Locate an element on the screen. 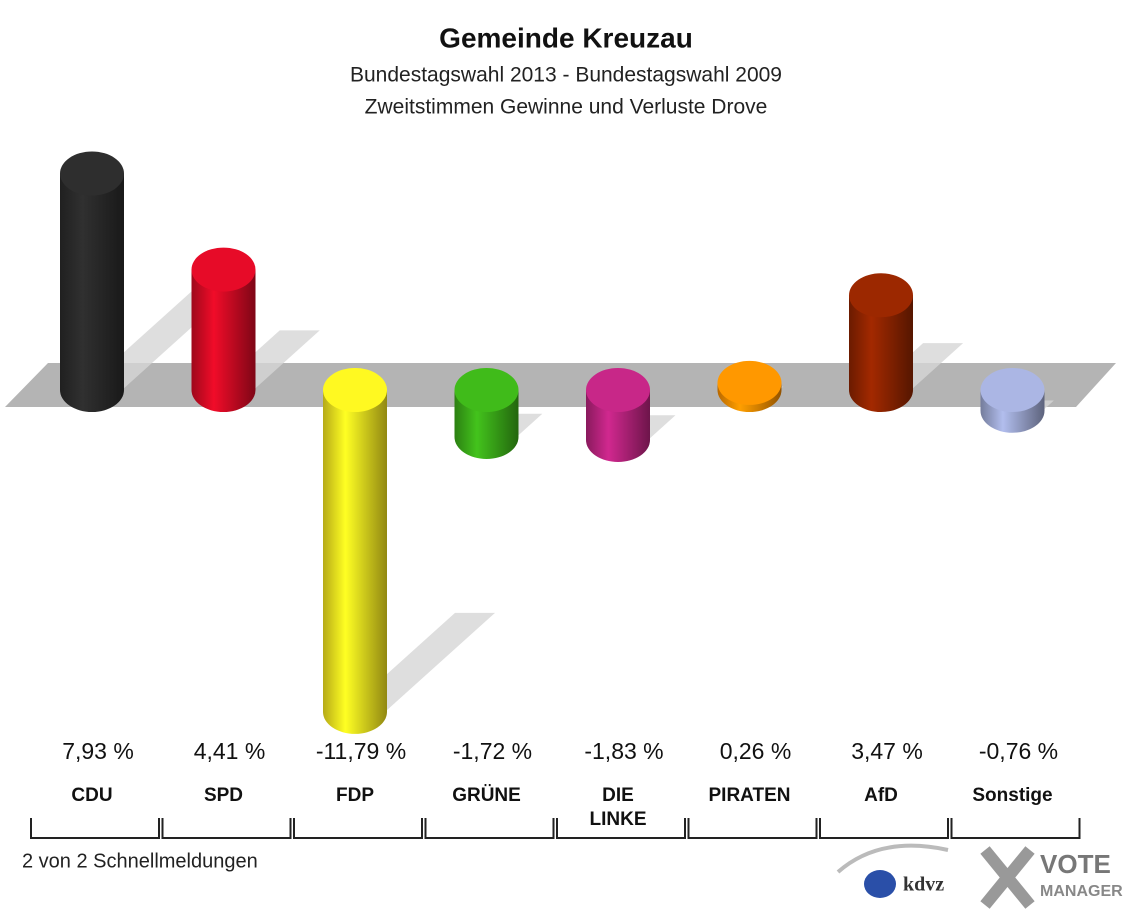  category-label: AfD is located at coordinates (881, 795).